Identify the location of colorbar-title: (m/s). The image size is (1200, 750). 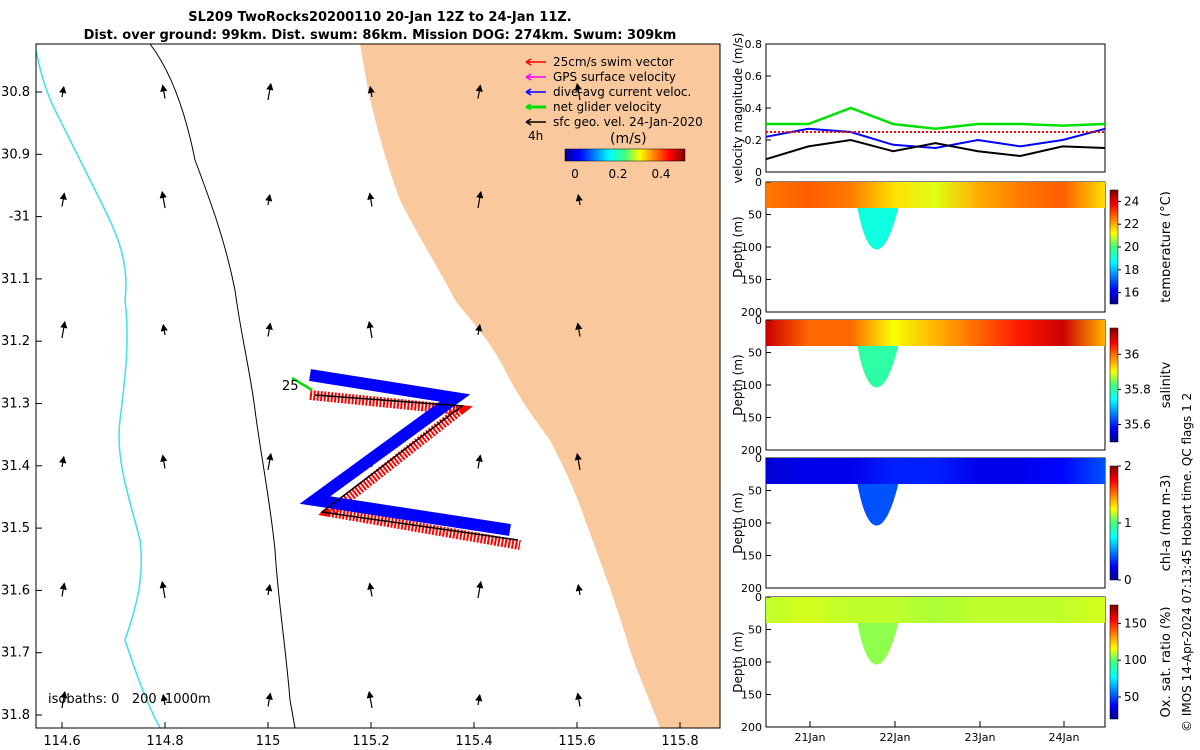
(628, 139).